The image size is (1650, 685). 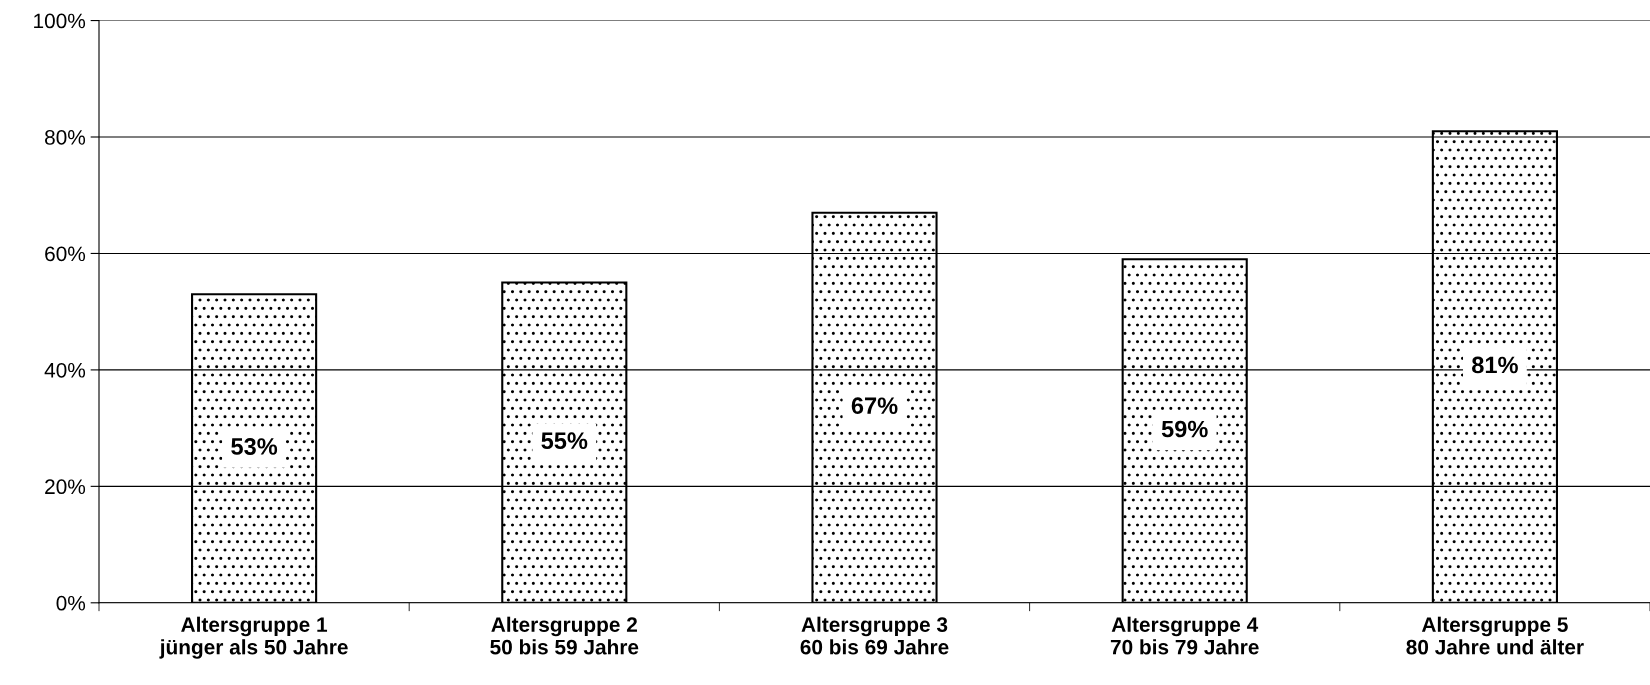 I want to click on x-tick-label: Altersgruppe 4 70 bis 79 Jahre, so click(x=1184, y=635).